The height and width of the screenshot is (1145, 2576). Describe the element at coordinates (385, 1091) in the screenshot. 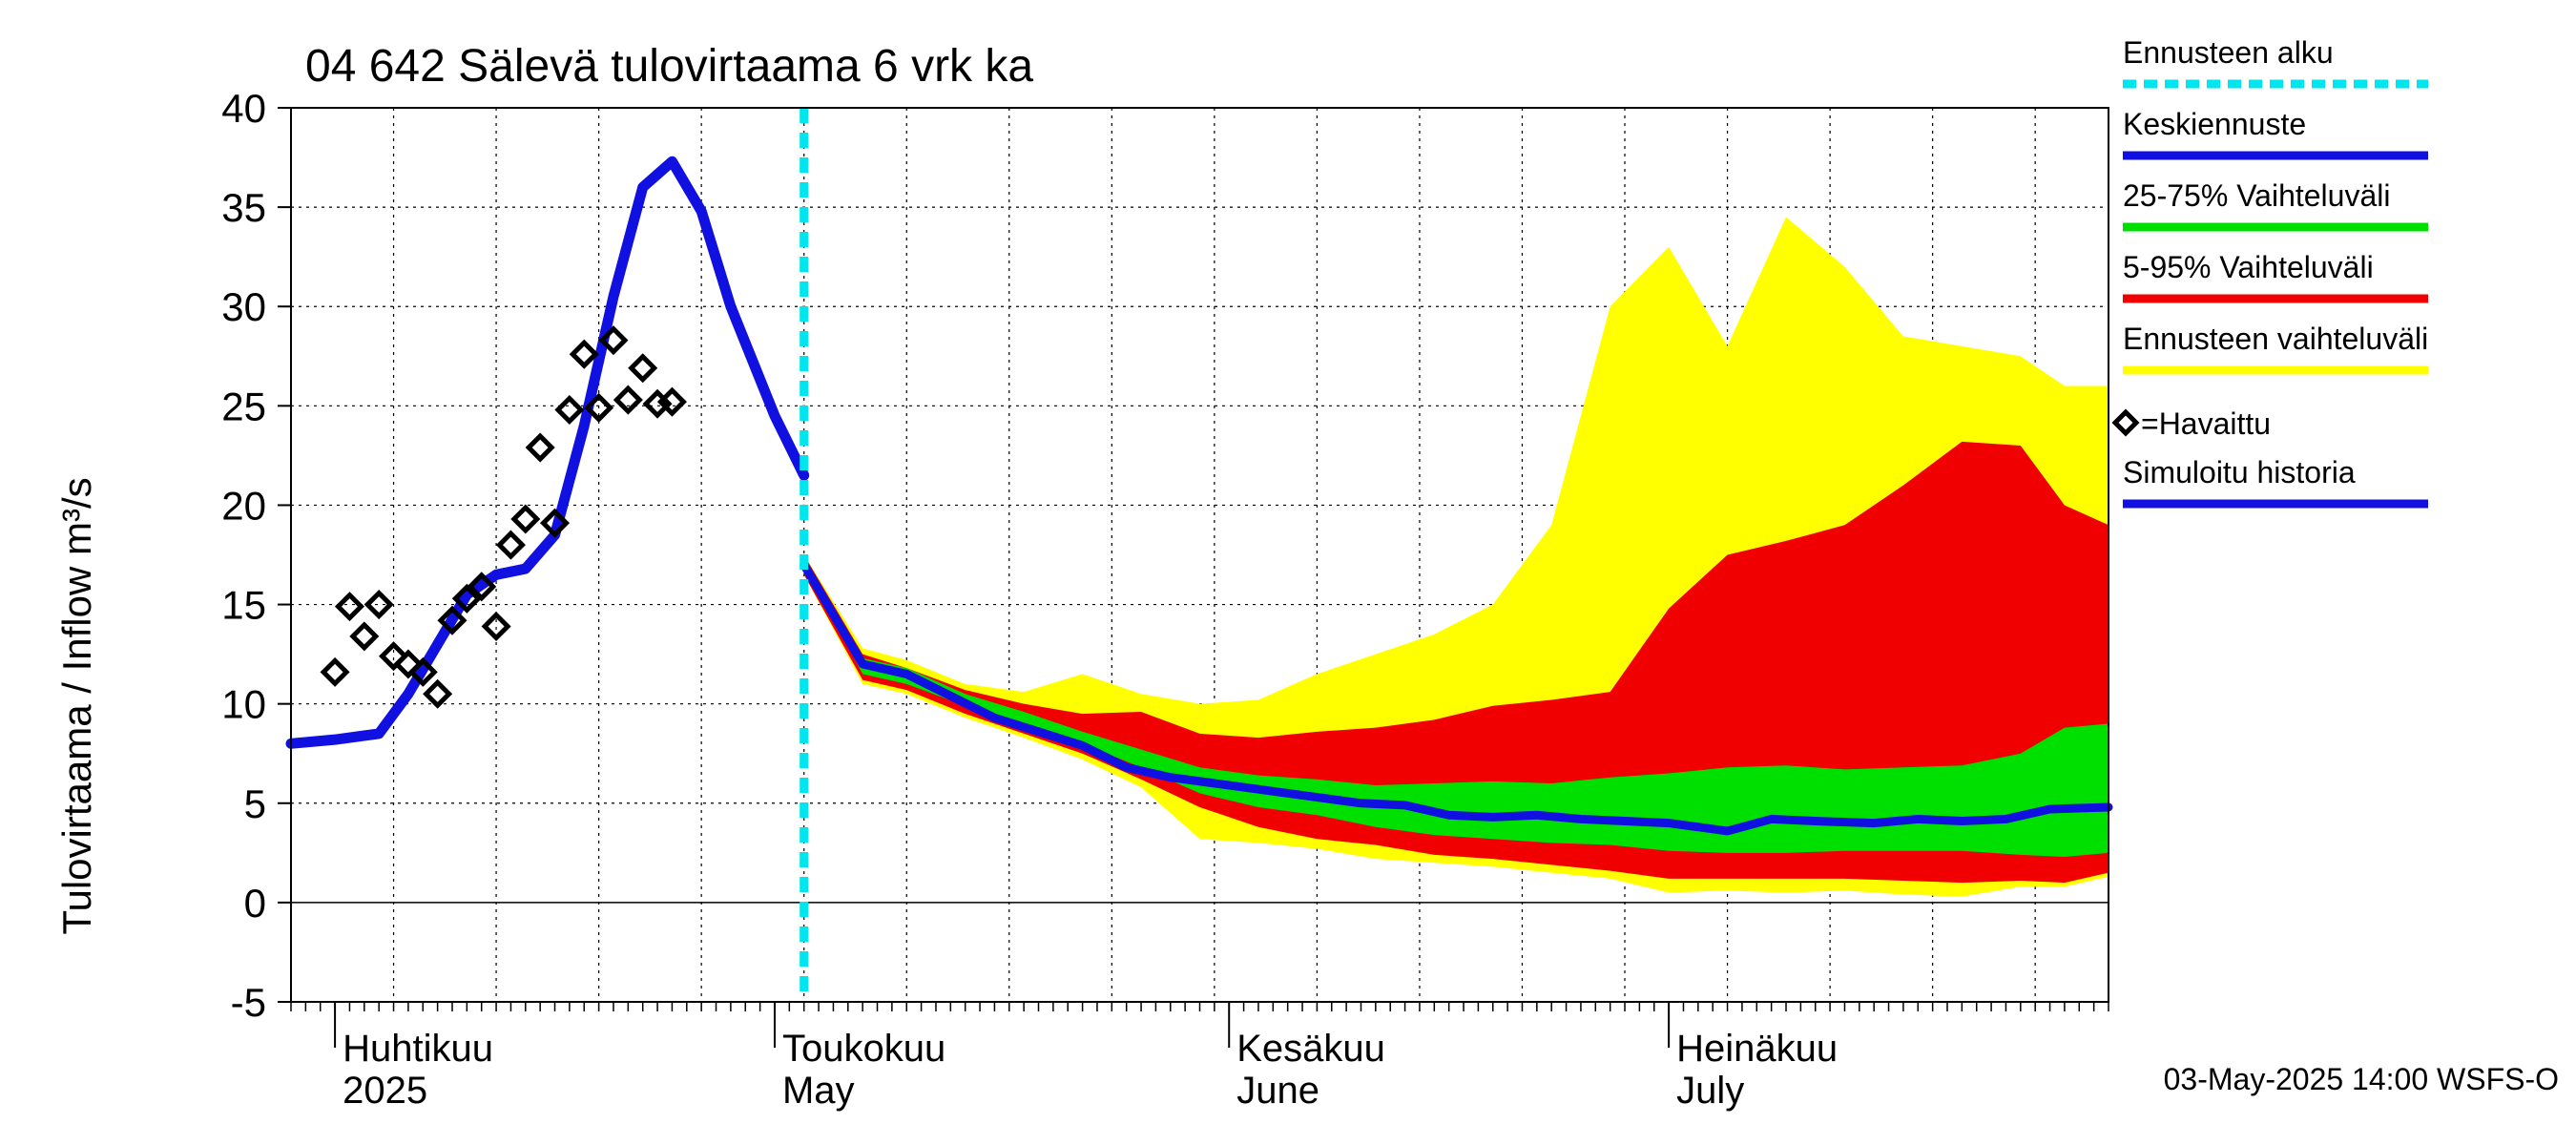

I see `x-month-sublabel: 2025` at that location.